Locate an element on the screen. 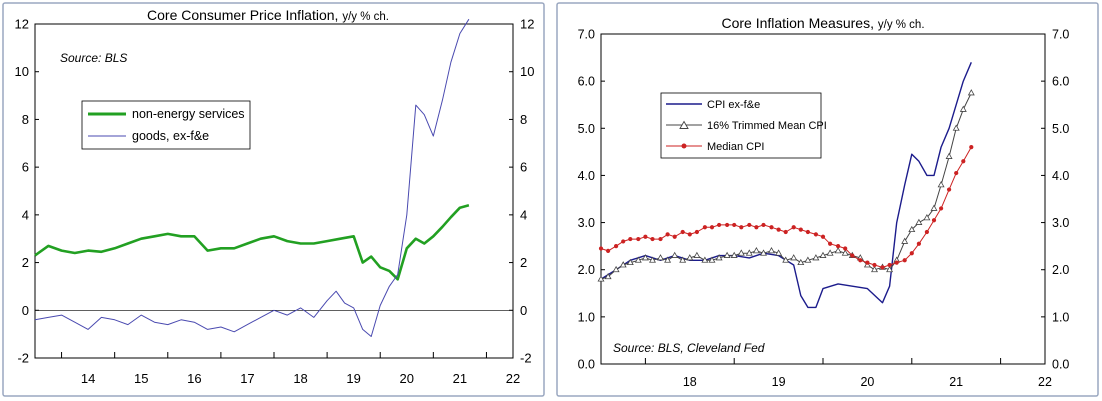 This screenshot has width=1102, height=401. x-tick-label: 16 is located at coordinates (194, 378).